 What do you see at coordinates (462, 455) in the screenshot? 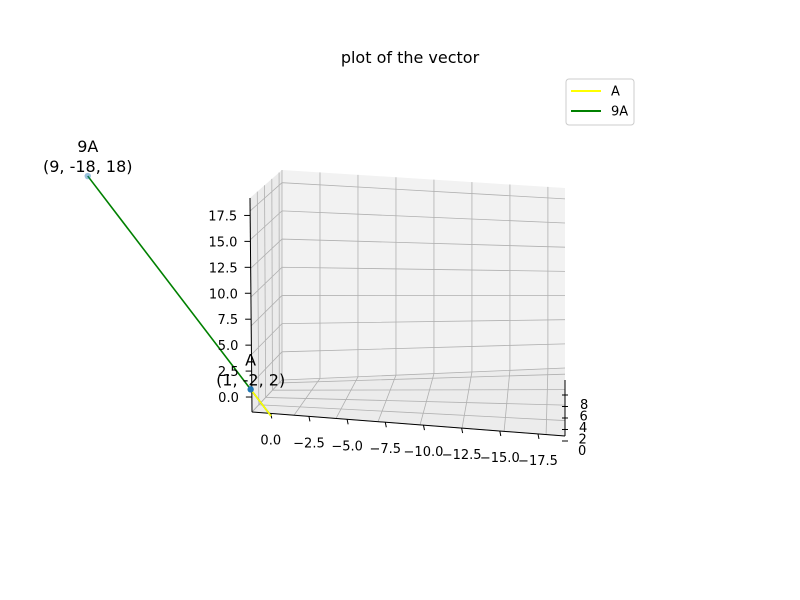
I see `x-tick-label: −12.5` at bounding box center [462, 455].